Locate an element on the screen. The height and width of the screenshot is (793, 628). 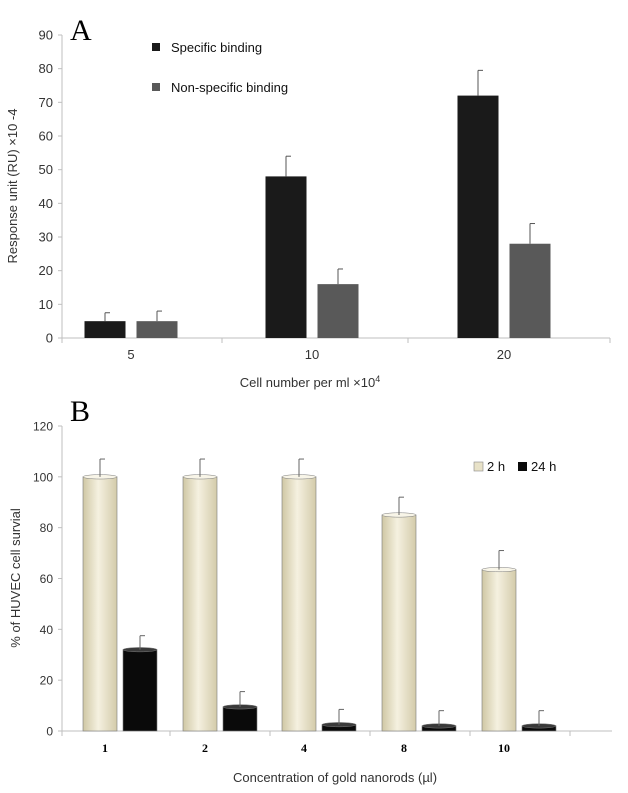
panel-a-x-axis-title: Cell number per ml ×104 is located at coordinates (310, 382).